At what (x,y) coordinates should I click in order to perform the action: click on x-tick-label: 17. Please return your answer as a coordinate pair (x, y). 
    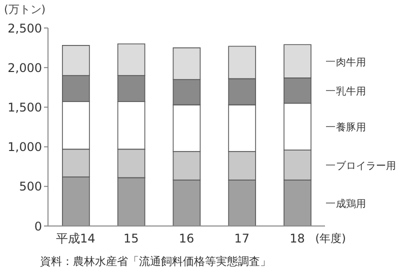
    Looking at the image, I should click on (242, 239).